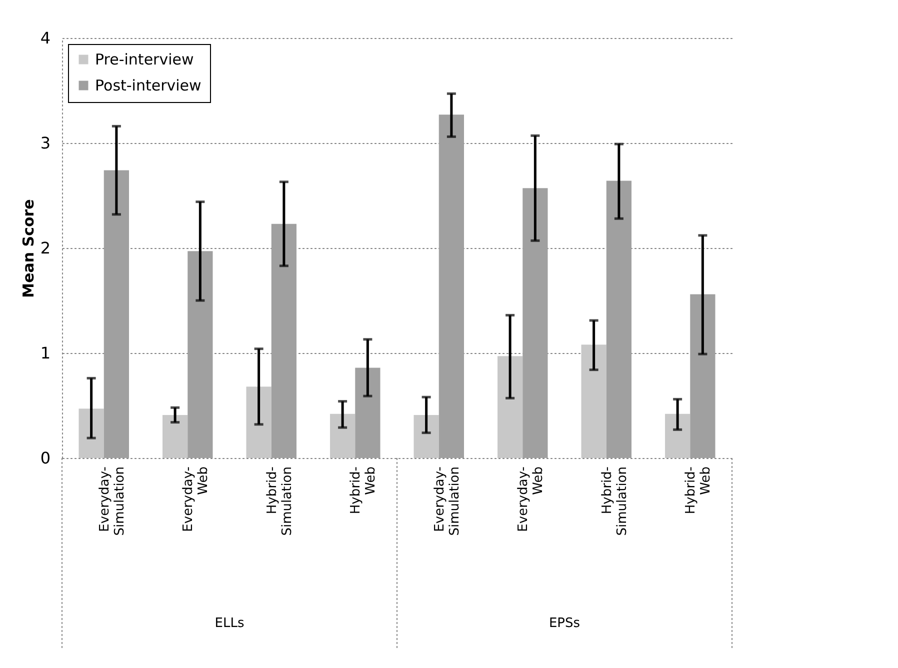 This screenshot has height=668, width=898. I want to click on y-tick-label: 1, so click(45, 353).